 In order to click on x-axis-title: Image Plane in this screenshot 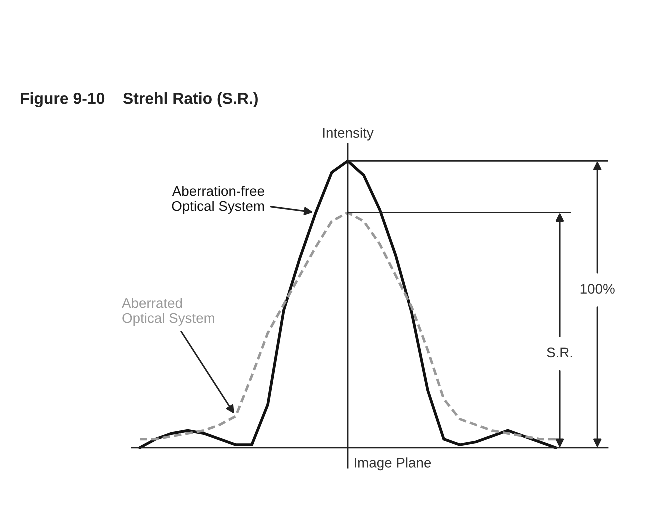, I will do `click(393, 464)`.